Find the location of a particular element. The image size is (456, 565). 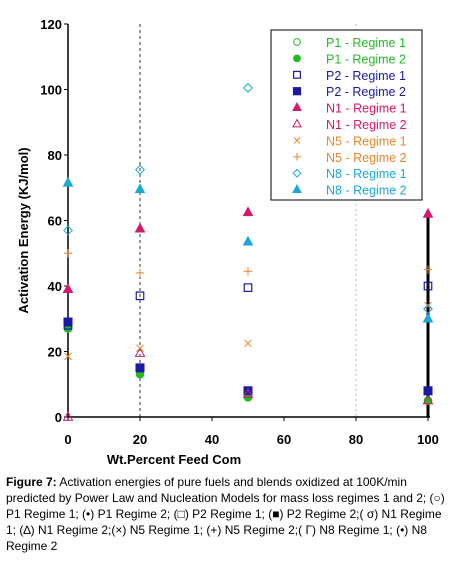

legend-entry: N8 - Regime 2 is located at coordinates (366, 191).